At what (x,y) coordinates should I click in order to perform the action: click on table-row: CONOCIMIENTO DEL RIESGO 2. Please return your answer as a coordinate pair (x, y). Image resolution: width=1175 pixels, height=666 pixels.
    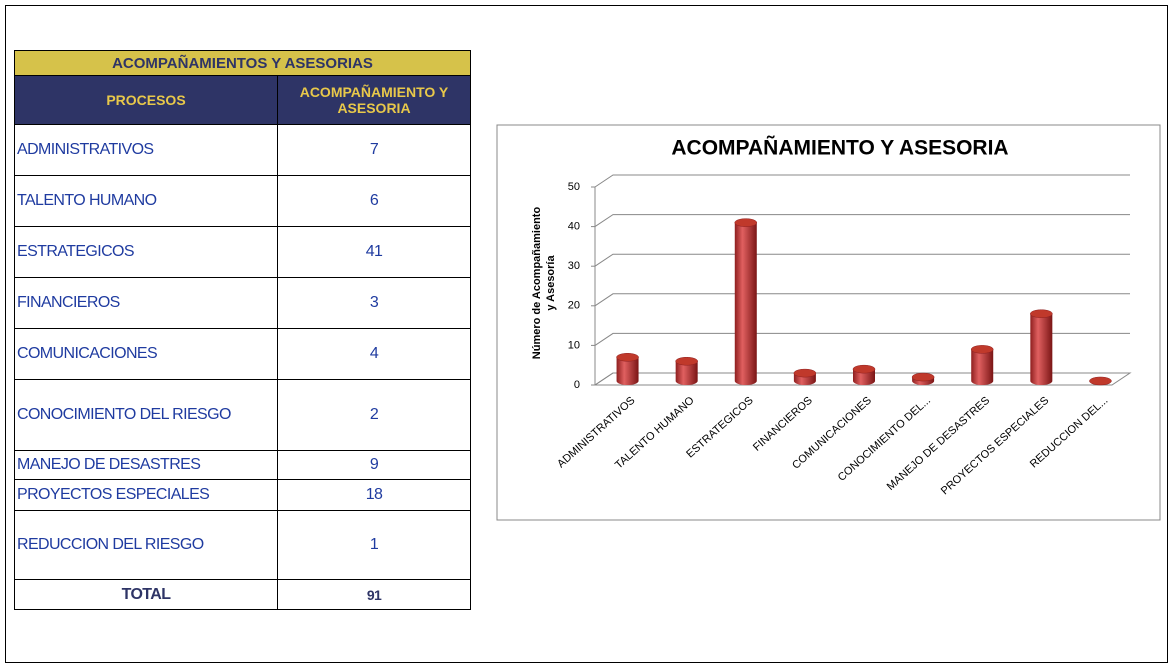
    Looking at the image, I should click on (242, 415).